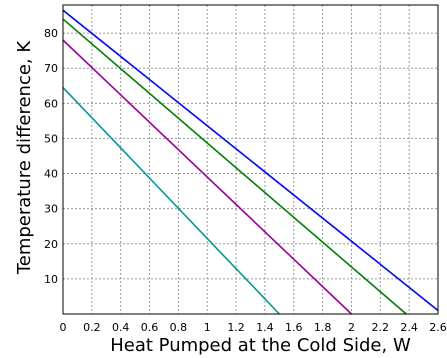 This screenshot has width=447, height=358. What do you see at coordinates (260, 345) in the screenshot?
I see `x-axis-title: Heat Pumped at the Cold Side, W` at bounding box center [260, 345].